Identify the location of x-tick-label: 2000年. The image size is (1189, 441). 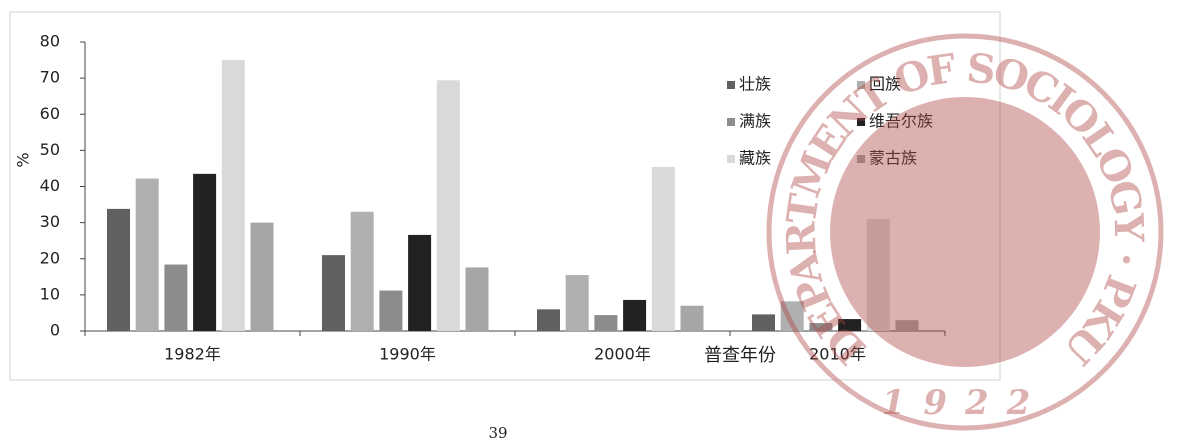
(622, 354).